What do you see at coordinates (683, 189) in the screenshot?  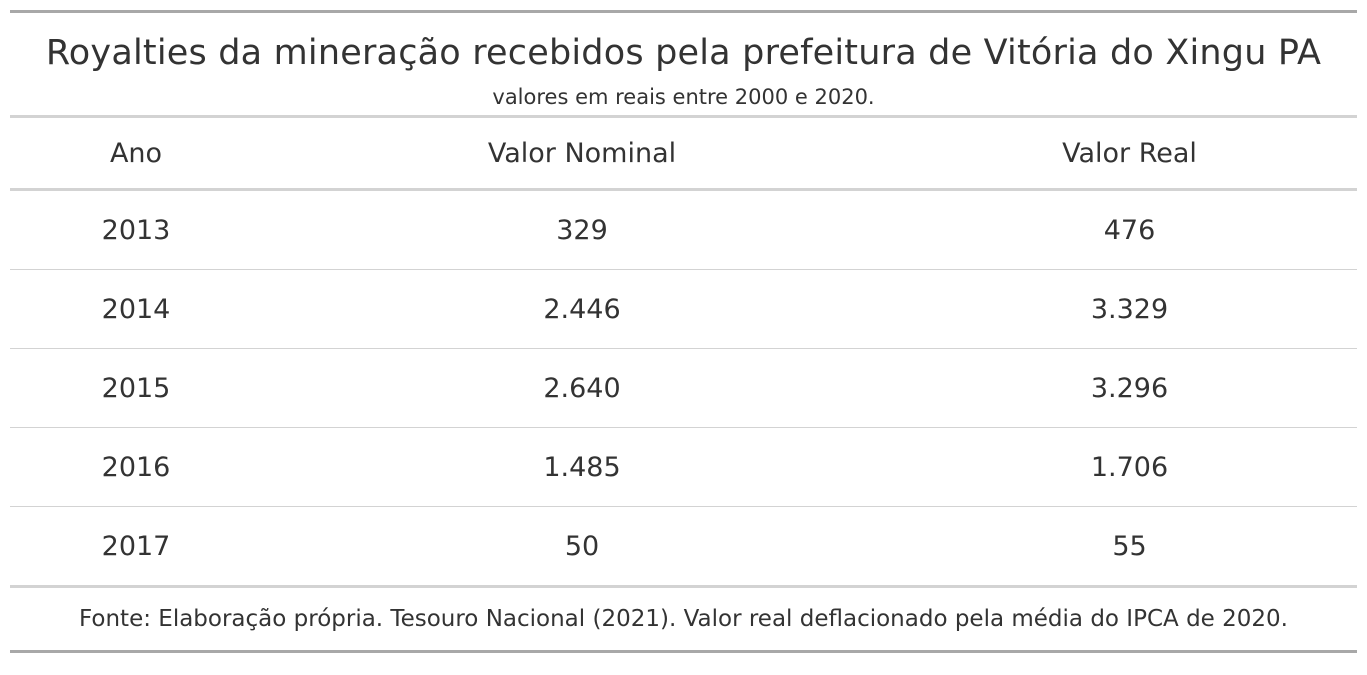 I see `header-rule` at bounding box center [683, 189].